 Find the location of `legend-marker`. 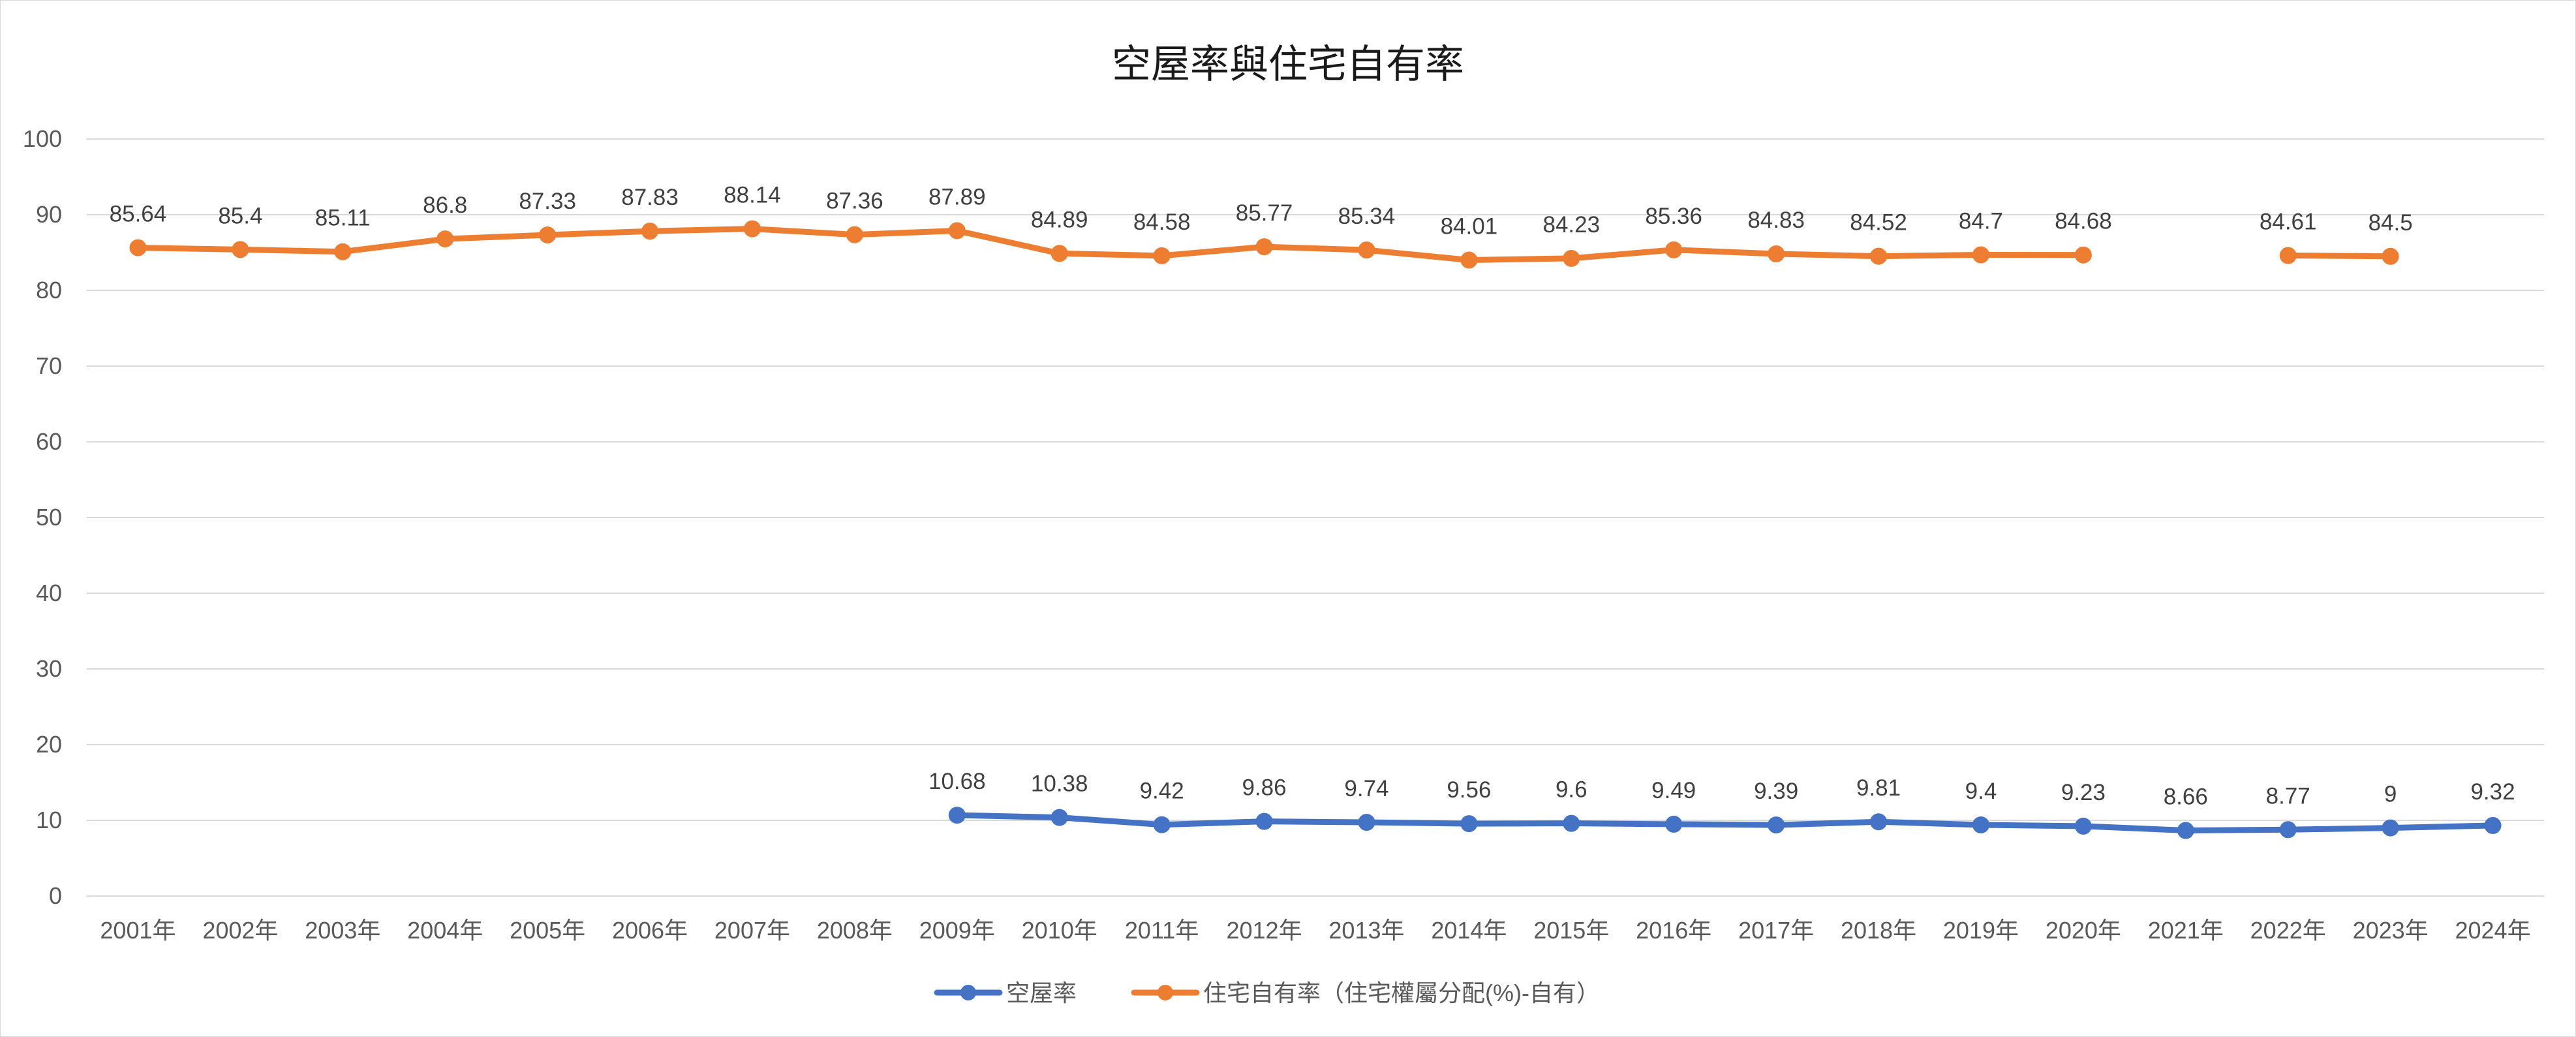

legend-marker is located at coordinates (1165, 992).